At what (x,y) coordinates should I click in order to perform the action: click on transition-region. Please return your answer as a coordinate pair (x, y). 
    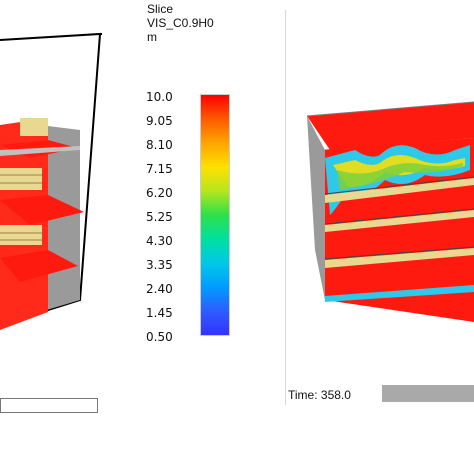
    Looking at the image, I should click on (400, 176).